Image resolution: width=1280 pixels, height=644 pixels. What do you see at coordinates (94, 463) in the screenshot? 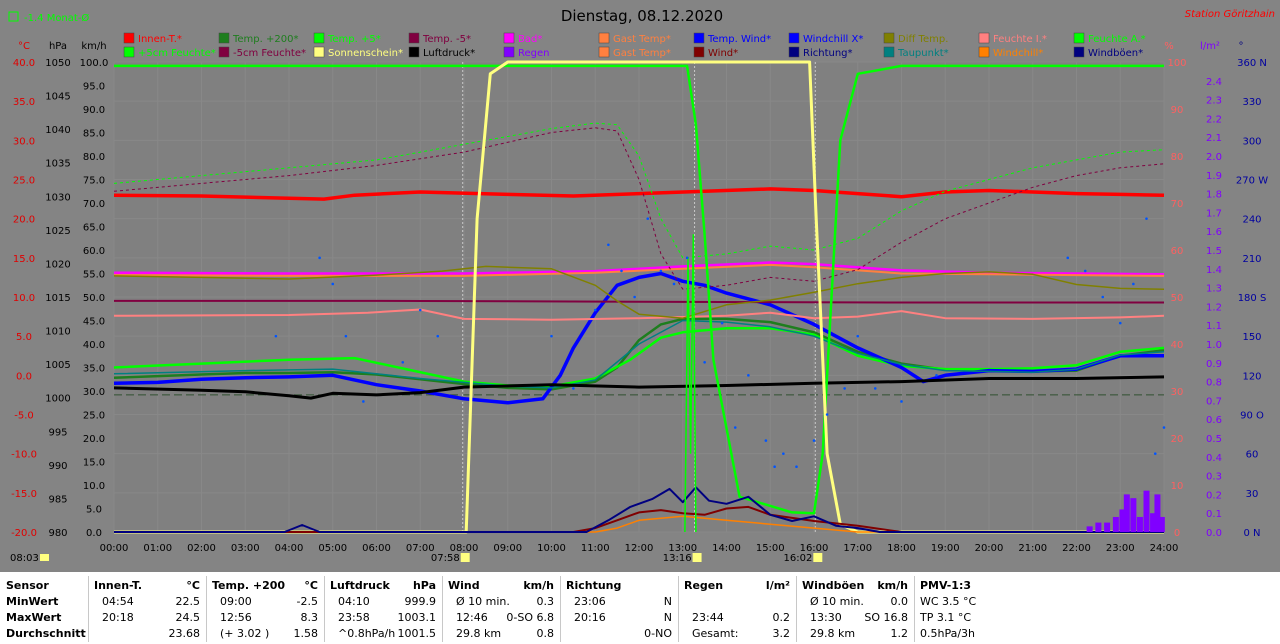
I see `wind-tick-label: 15.0` at bounding box center [94, 463].